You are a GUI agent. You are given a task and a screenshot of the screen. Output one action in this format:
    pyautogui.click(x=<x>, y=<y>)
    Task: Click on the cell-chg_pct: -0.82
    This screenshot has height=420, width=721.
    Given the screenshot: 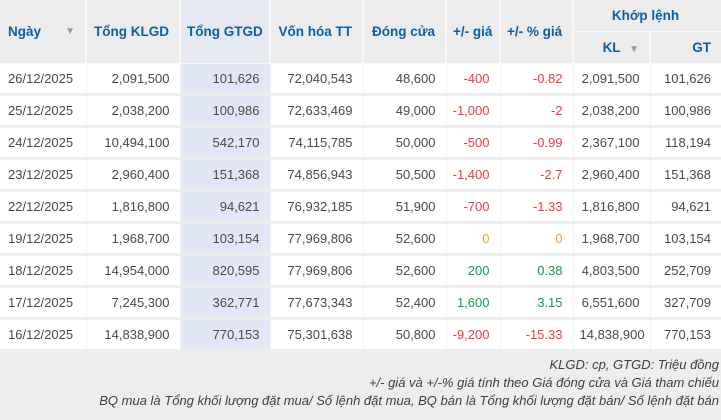 What is the action you would take?
    pyautogui.click(x=537, y=79)
    